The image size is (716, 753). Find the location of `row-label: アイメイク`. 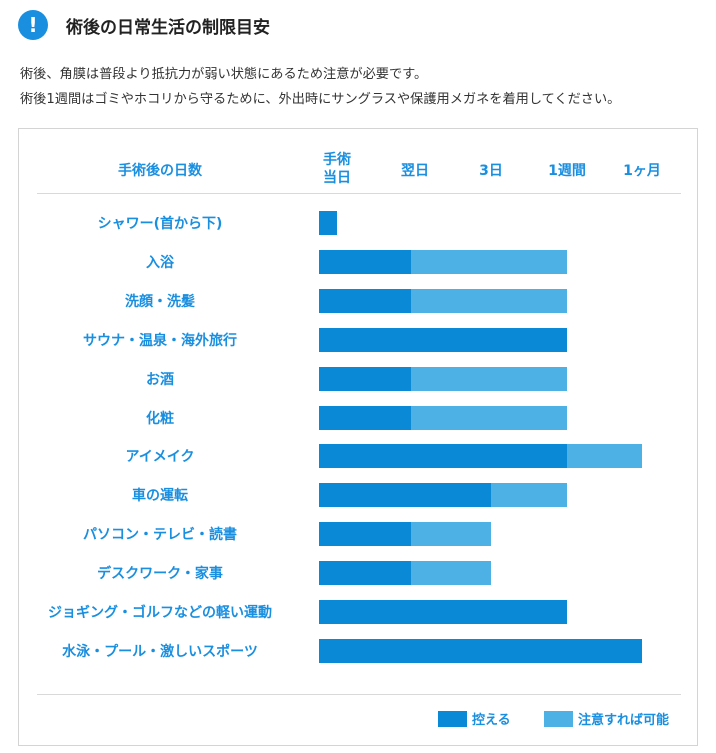

row-label: アイメイク is located at coordinates (160, 457).